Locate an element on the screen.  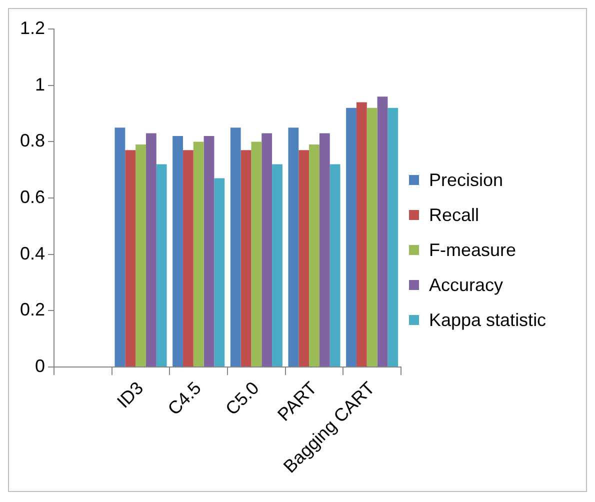
x-tick-label: ID3 is located at coordinates (130, 395).